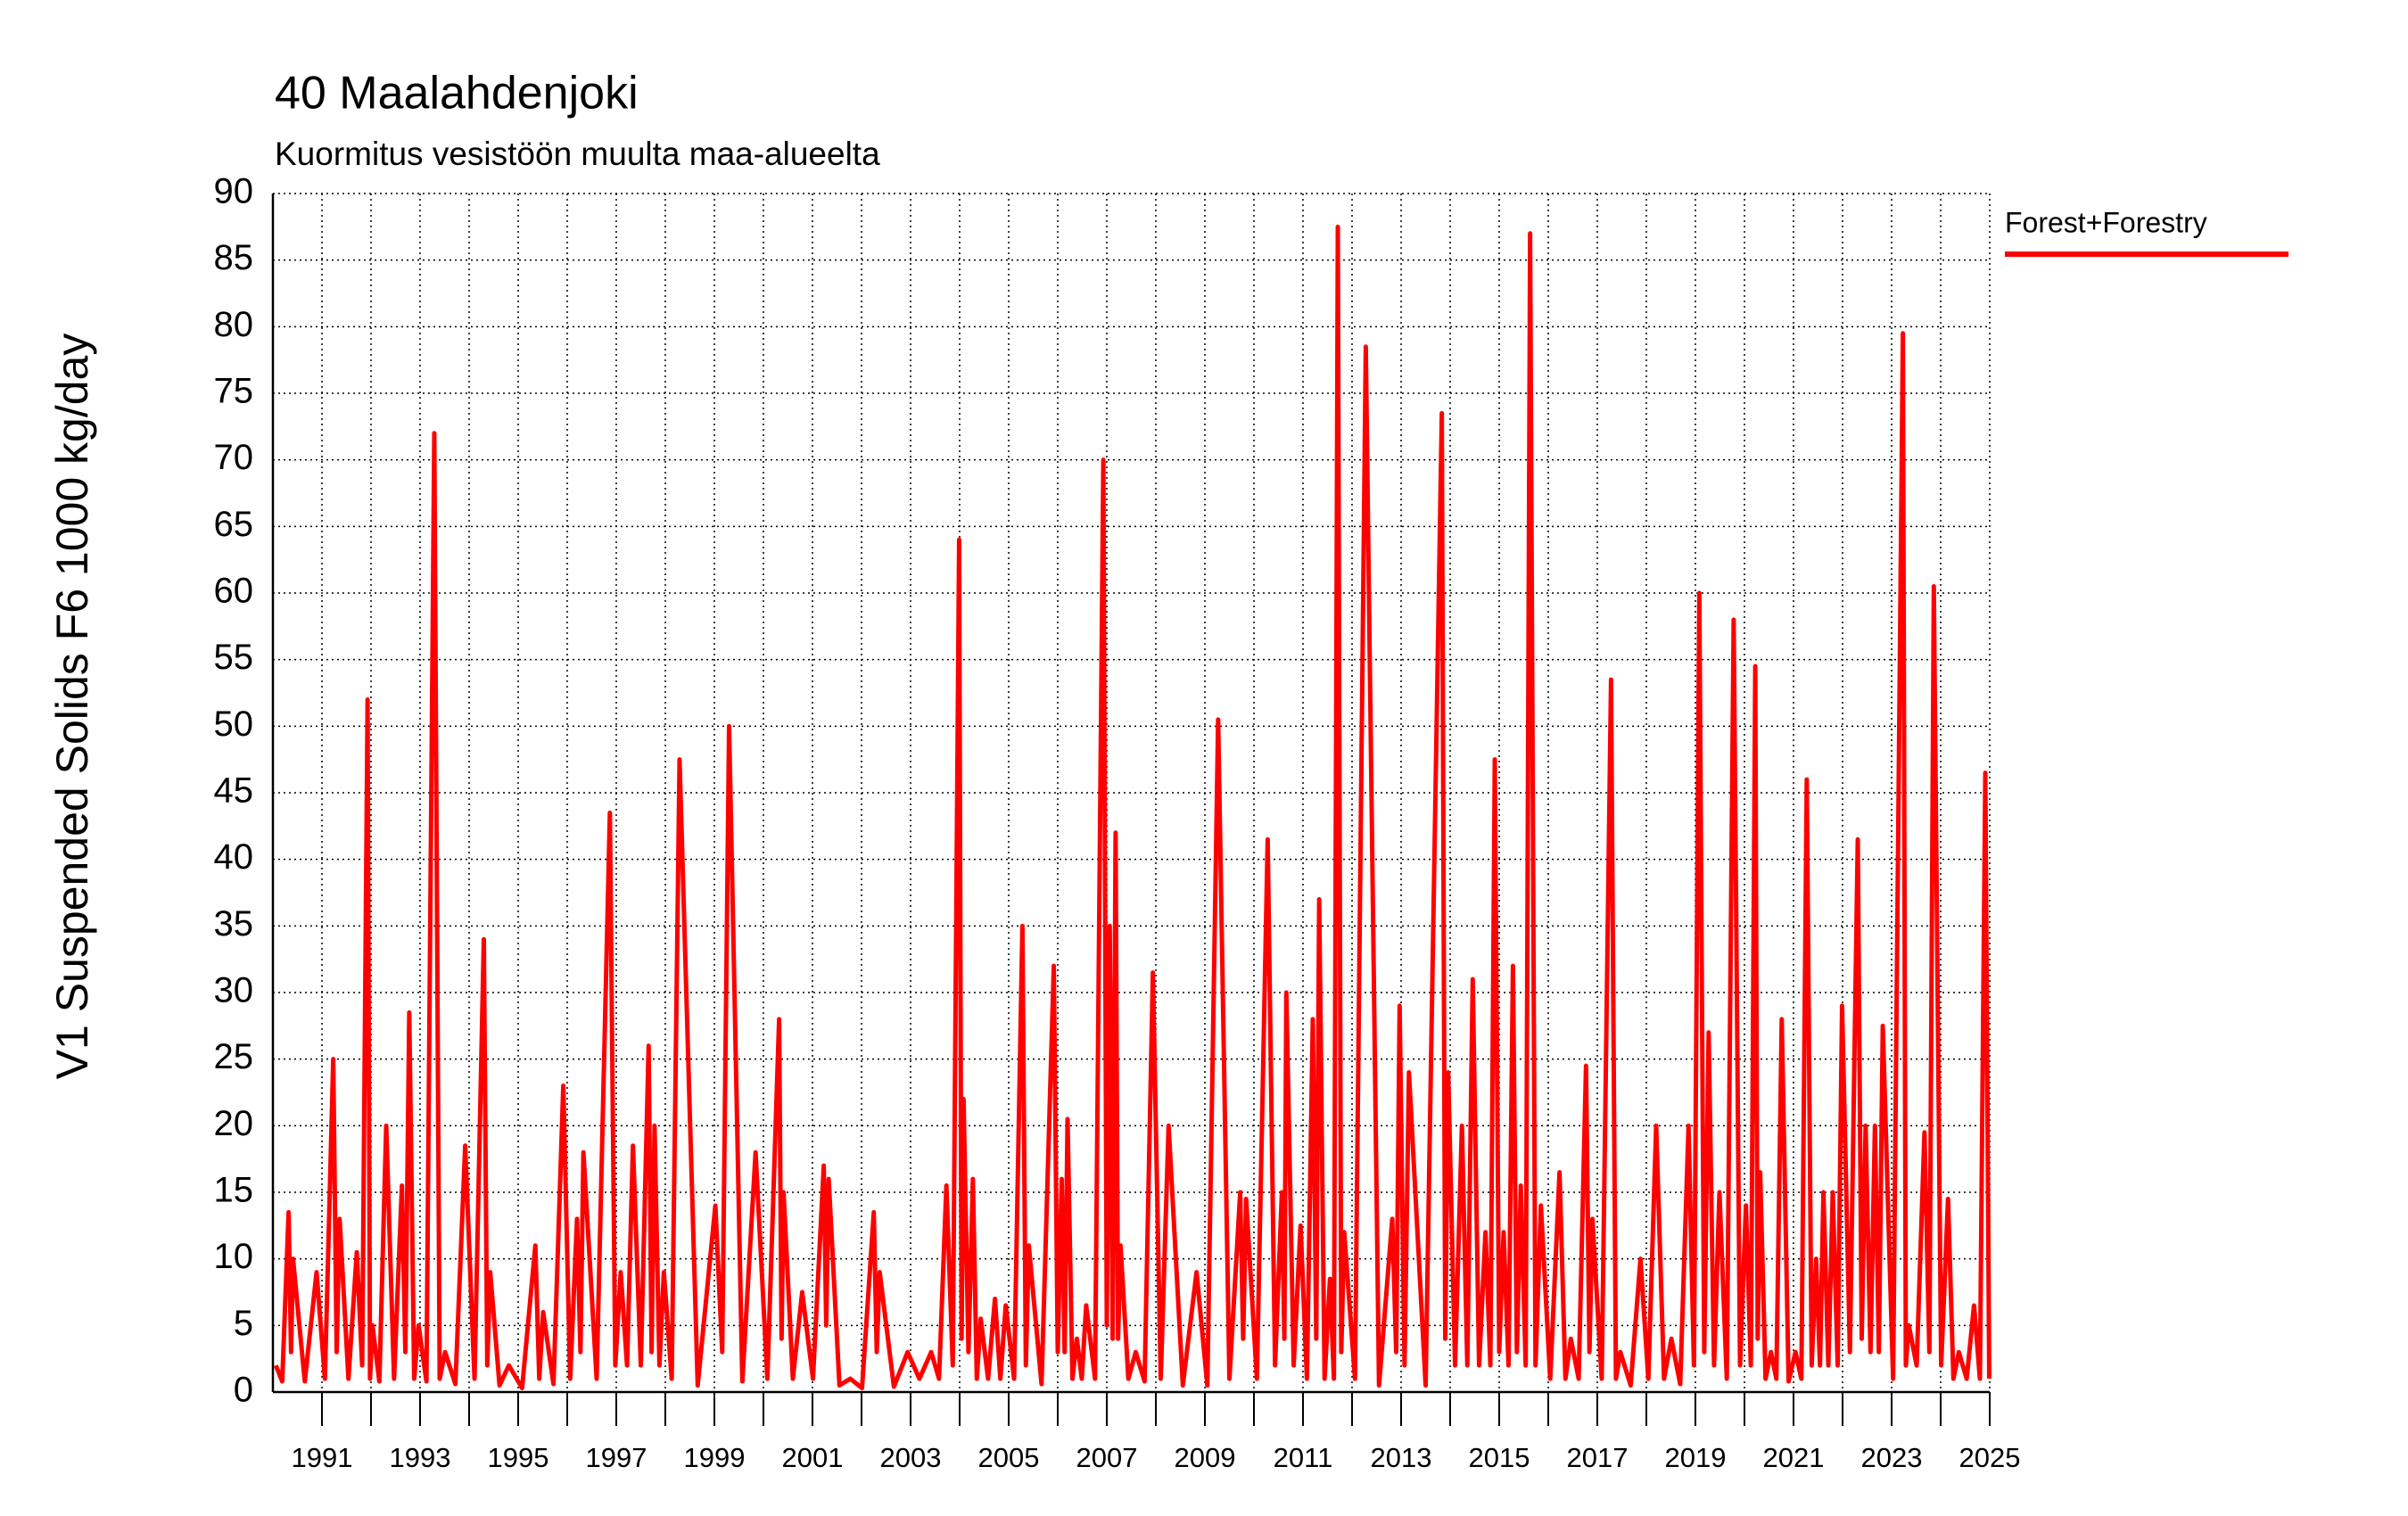 The width and height of the screenshot is (2408, 1516). What do you see at coordinates (234, 324) in the screenshot?
I see `y-tick-label: 80` at bounding box center [234, 324].